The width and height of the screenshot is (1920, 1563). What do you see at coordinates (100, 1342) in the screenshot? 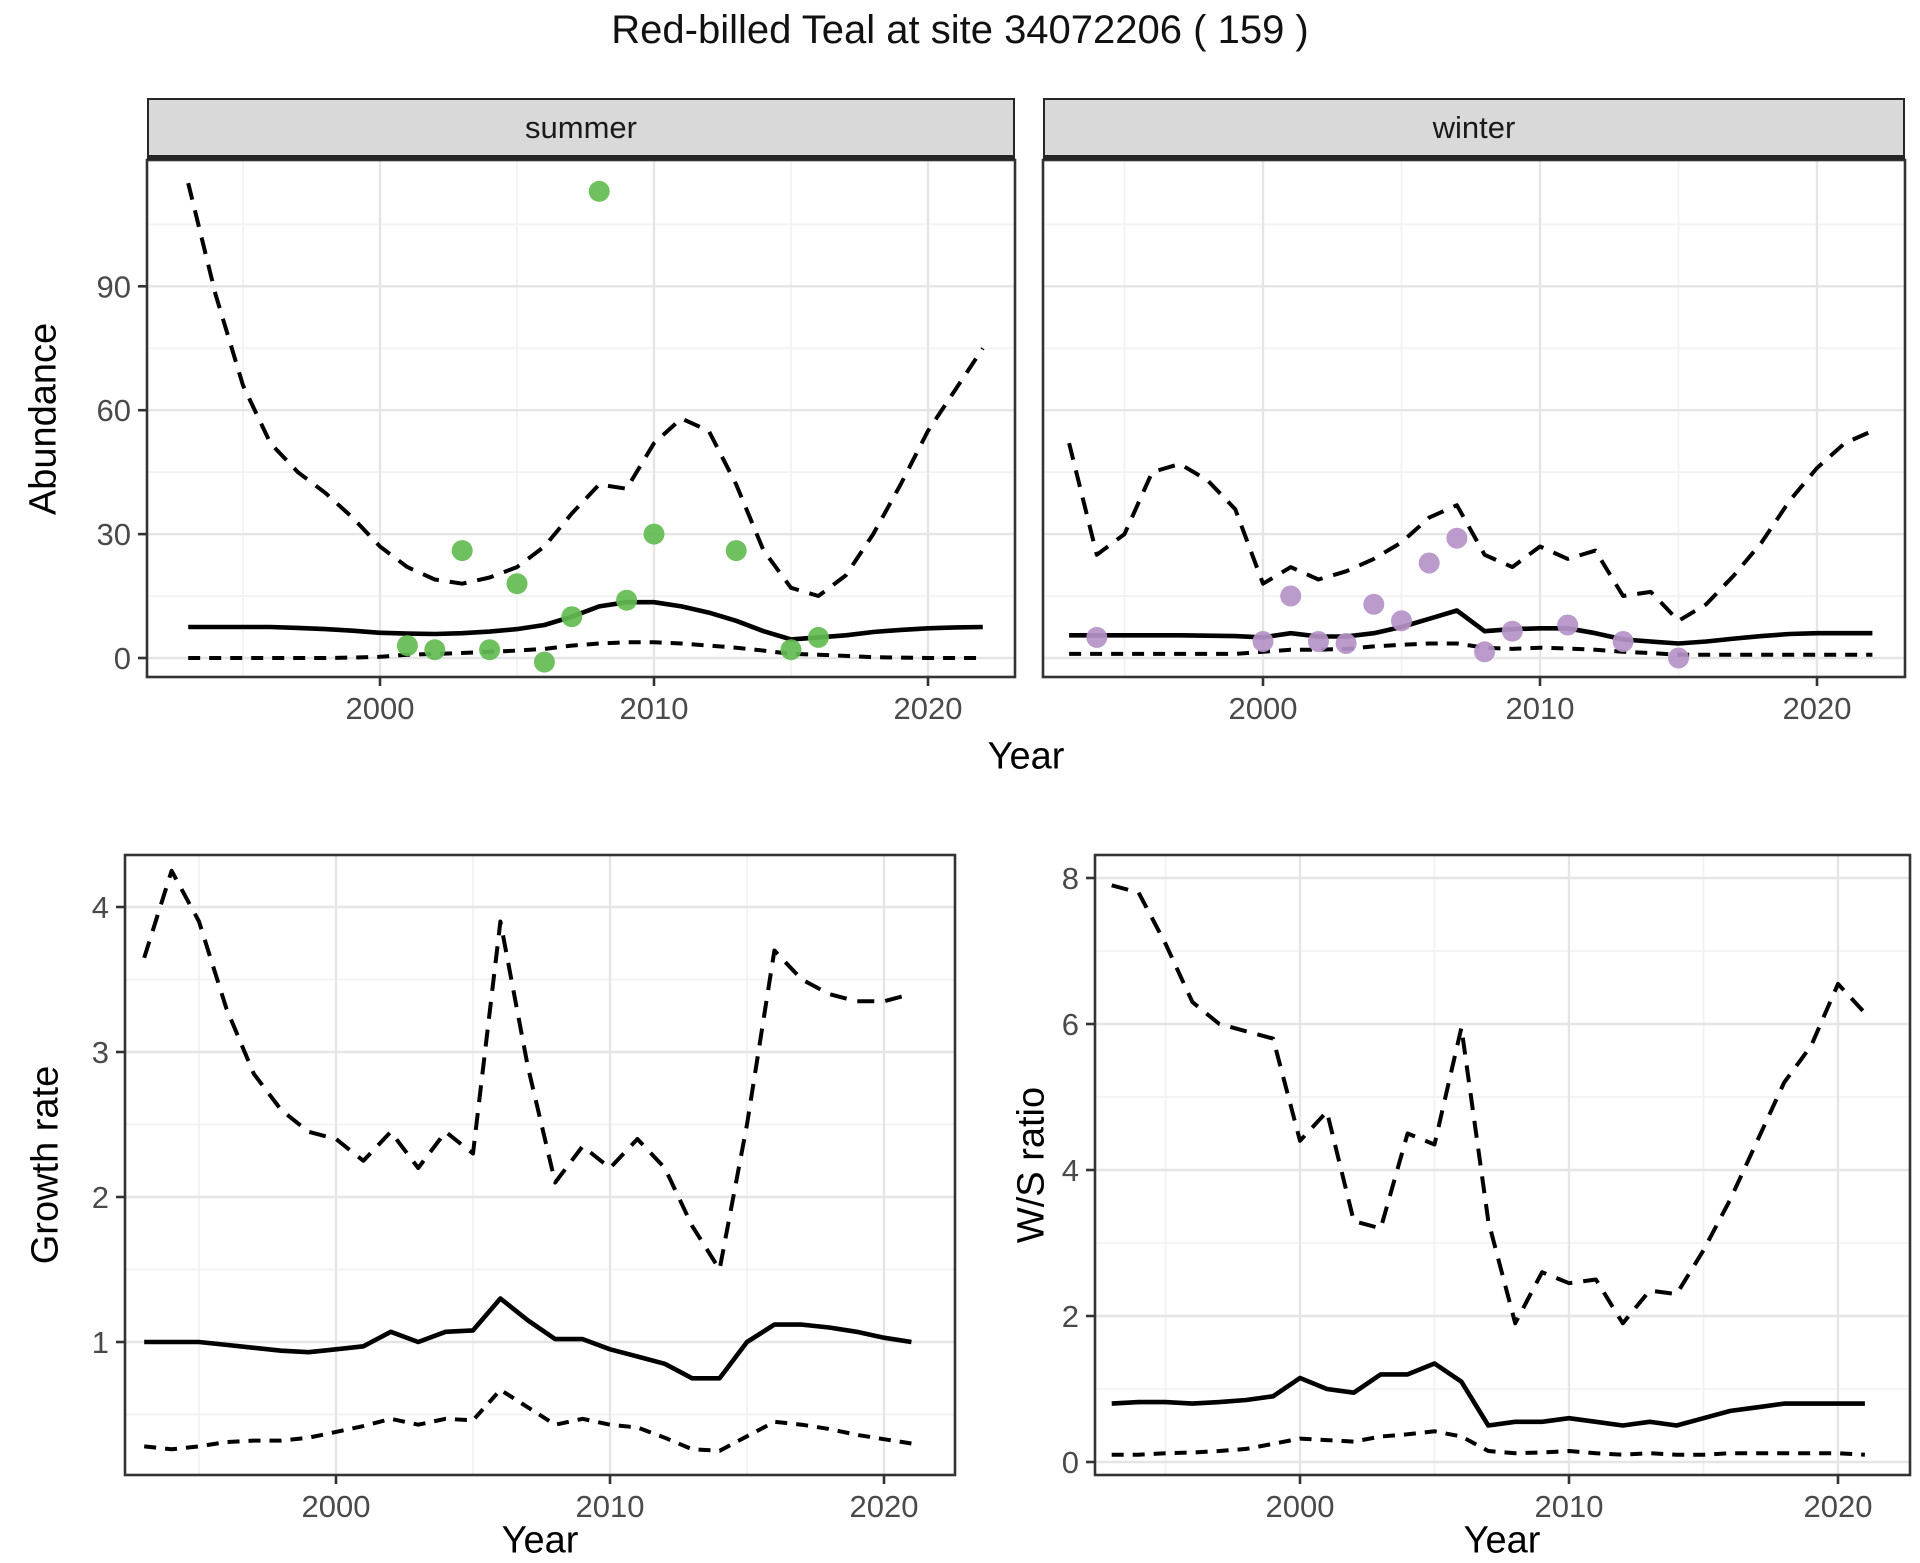
I see `y-tick-label: 1` at bounding box center [100, 1342].